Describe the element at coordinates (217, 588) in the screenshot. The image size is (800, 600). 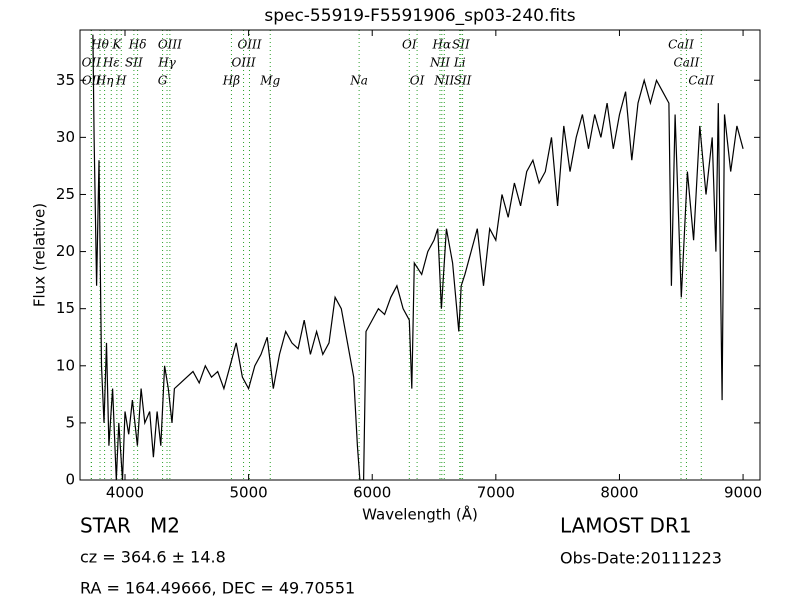
I see `coordinates: RA = 164.49666, DEC = 49.70551` at that location.